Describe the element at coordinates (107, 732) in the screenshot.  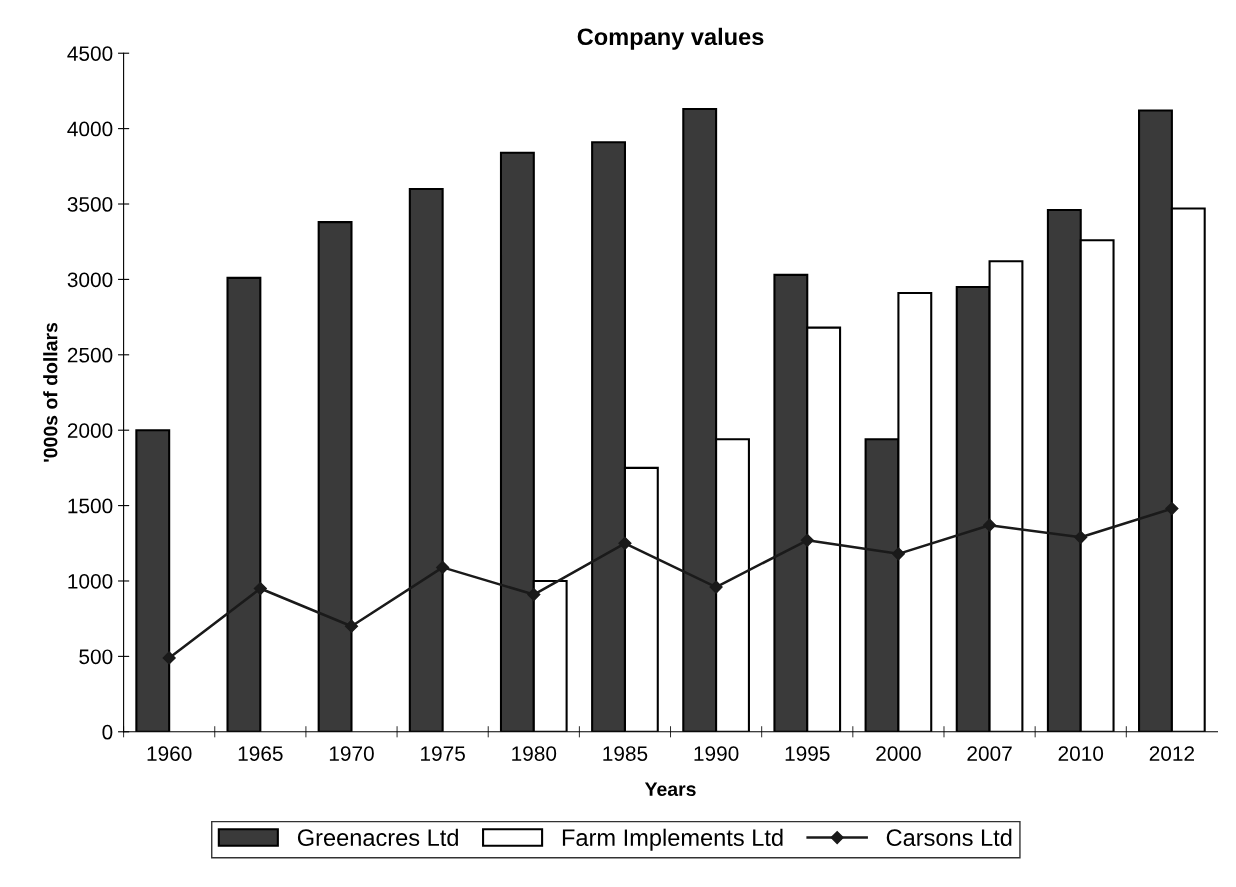
I see `y-tick-label: 0` at that location.